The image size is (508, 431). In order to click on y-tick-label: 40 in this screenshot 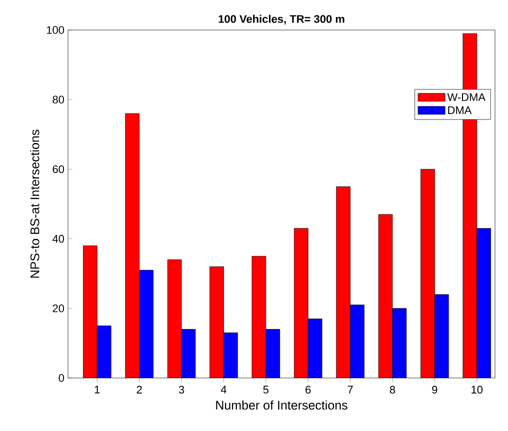, I will do `click(58, 238)`.